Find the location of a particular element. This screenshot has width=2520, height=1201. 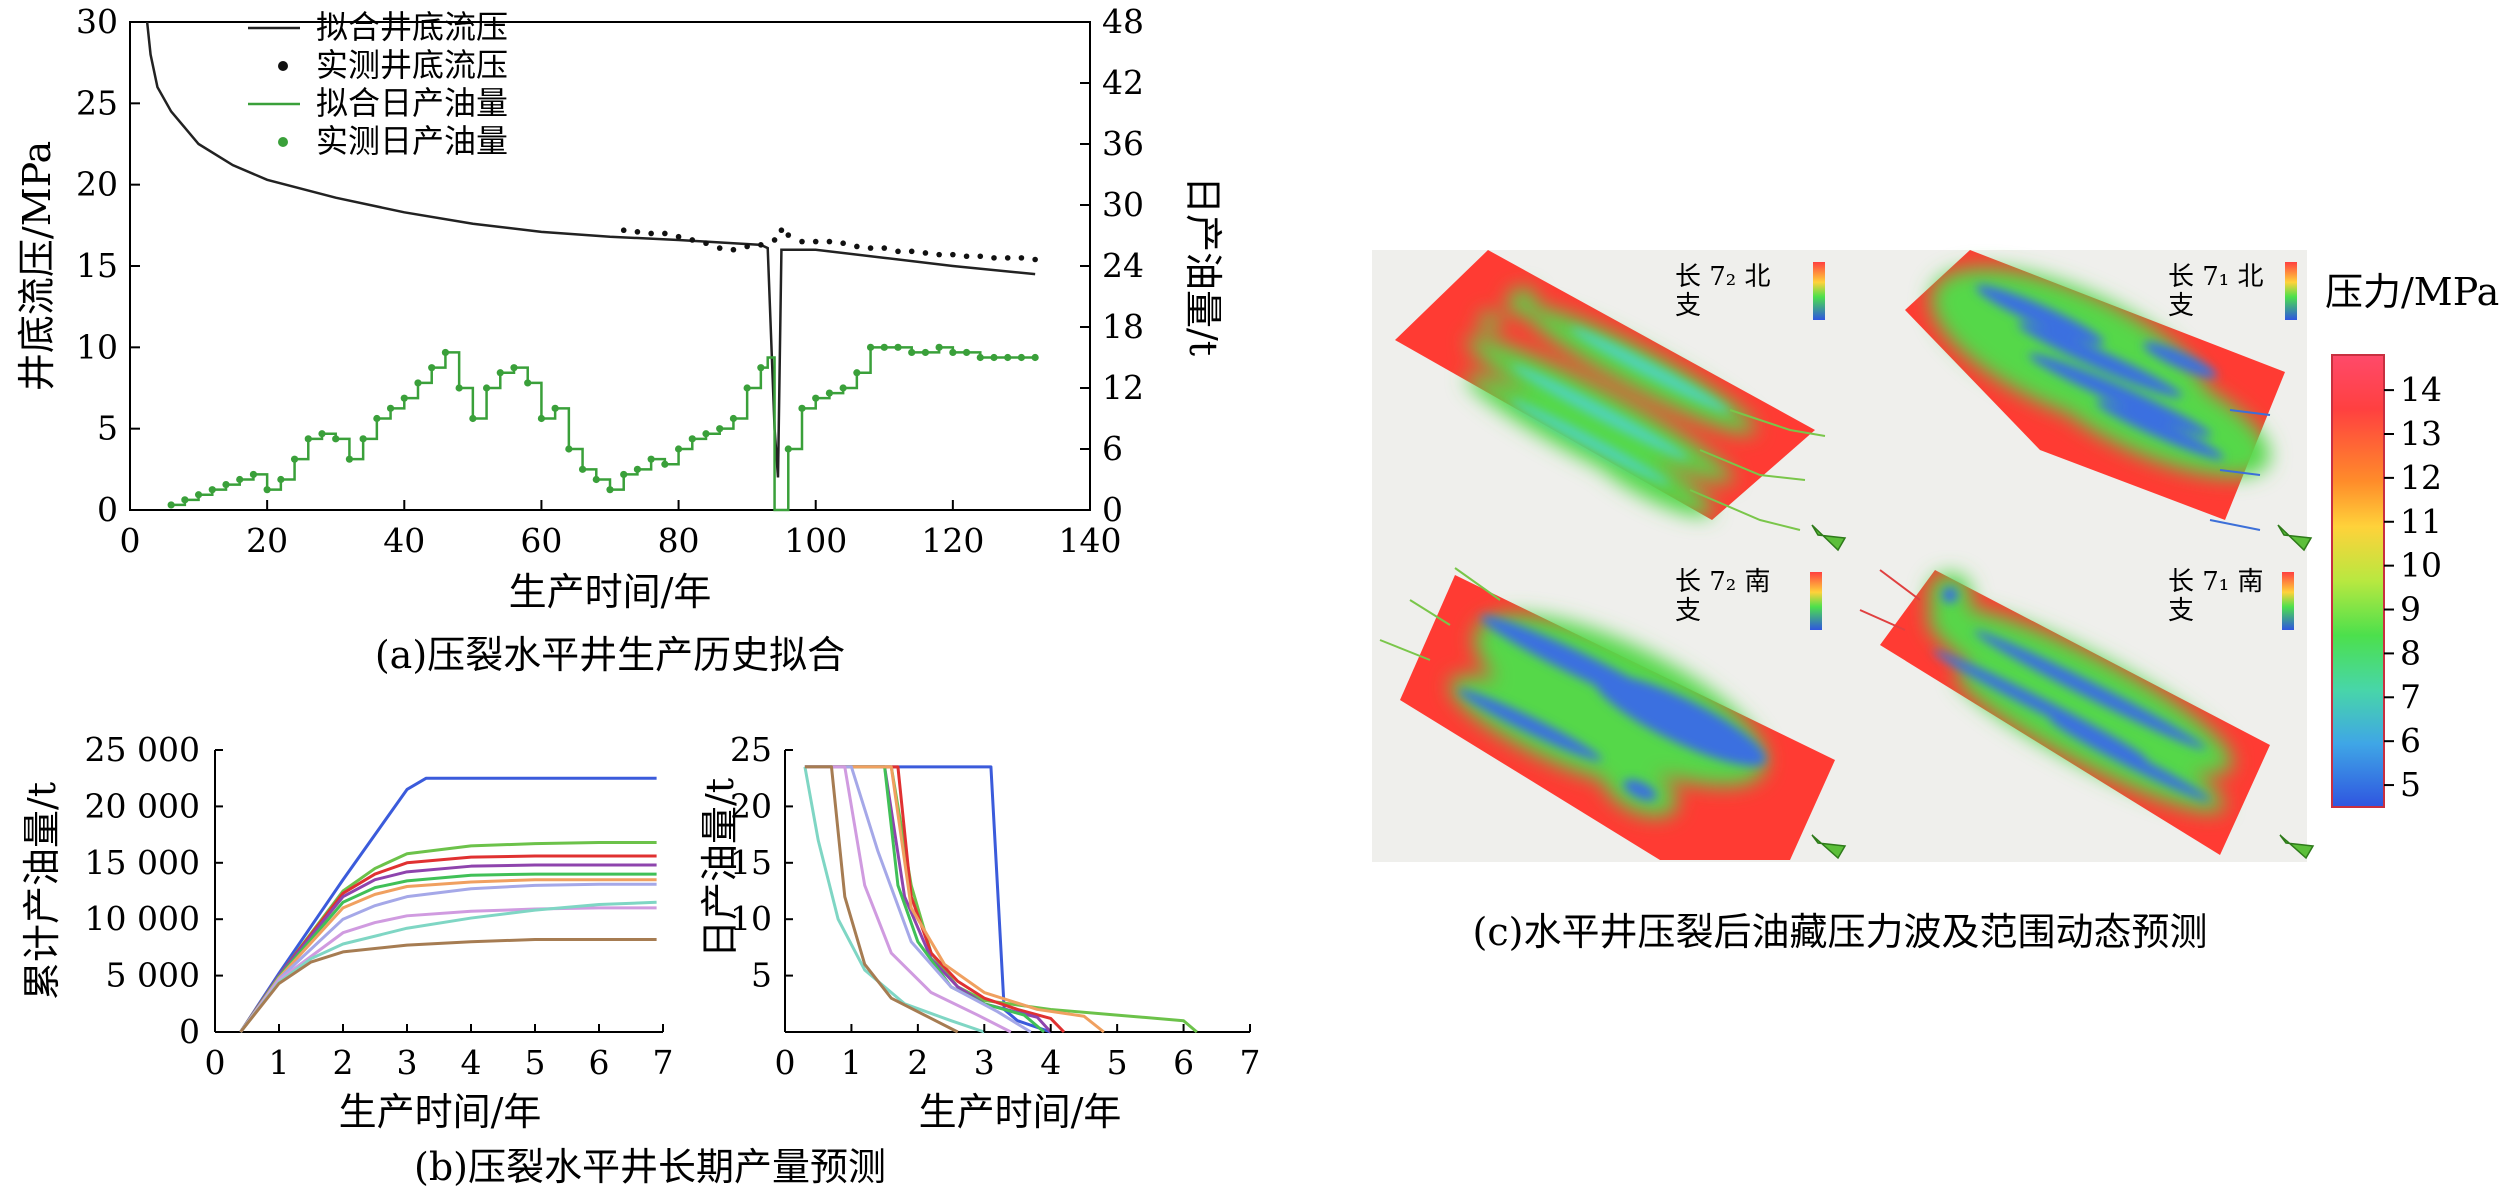

chart-b-daily: 0 1 2 3 4 5 6 7 5 10 15 20 25 日产油量/t 生产时间/年 is located at coordinates (979, 932).